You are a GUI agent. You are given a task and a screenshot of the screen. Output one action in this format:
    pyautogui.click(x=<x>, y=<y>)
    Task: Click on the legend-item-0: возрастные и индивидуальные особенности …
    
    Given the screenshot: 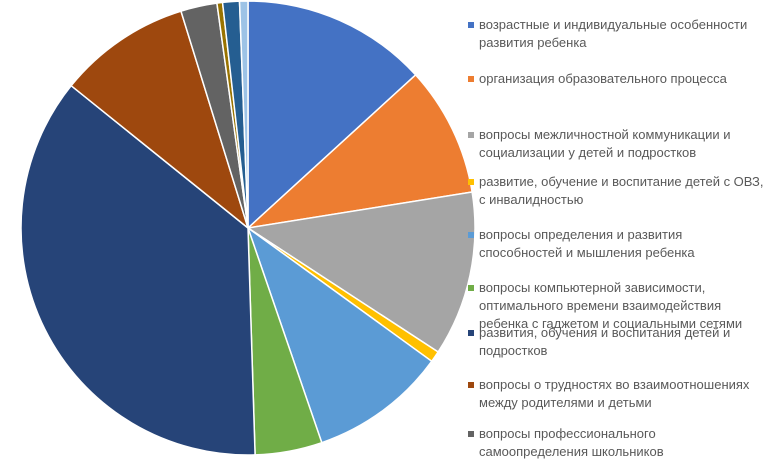 What is the action you would take?
    pyautogui.click(x=618, y=34)
    